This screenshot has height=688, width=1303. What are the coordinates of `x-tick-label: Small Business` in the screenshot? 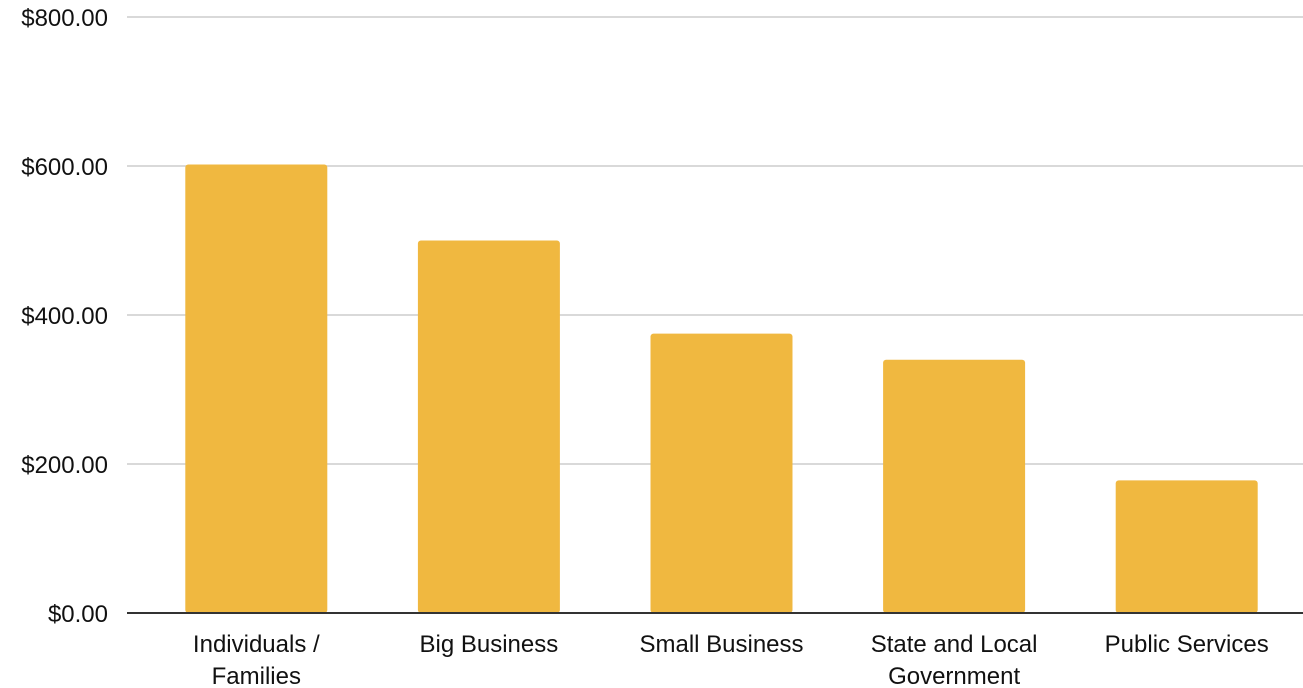 It's located at (721, 644).